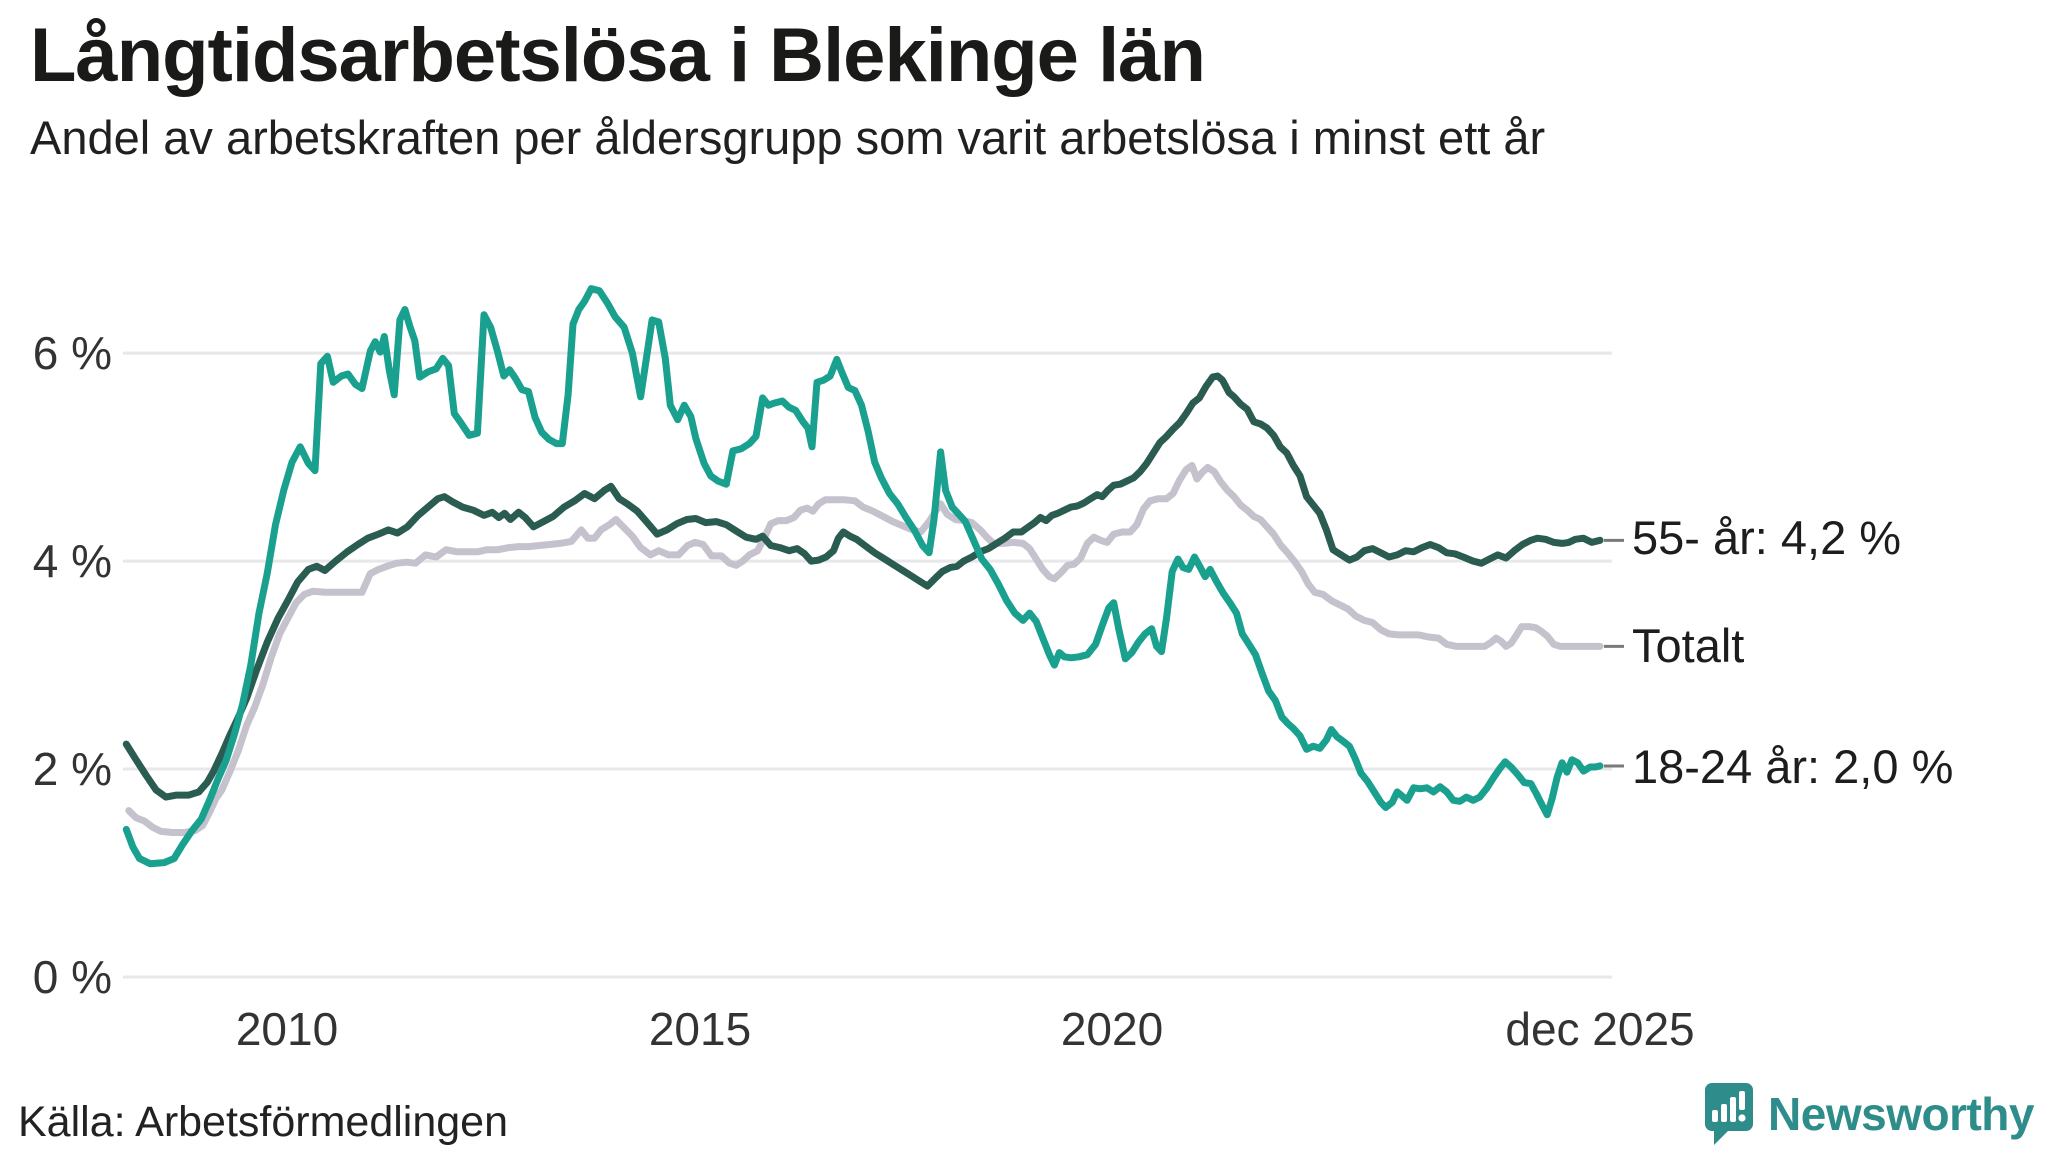  I want to click on x-tick-2020: 2020, so click(1112, 1029).